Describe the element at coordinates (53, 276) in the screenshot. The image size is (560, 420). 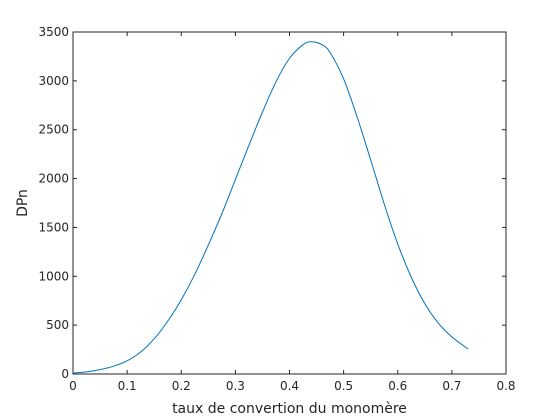
I see `y-tick-label: 1000` at that location.